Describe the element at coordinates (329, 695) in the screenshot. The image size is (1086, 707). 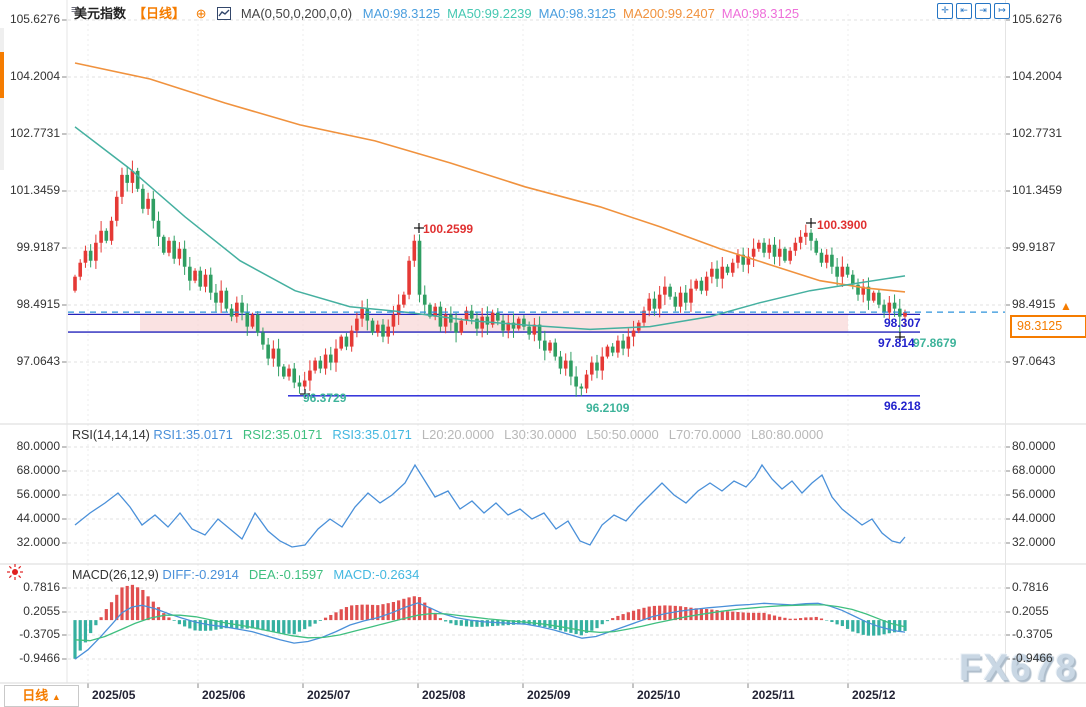
I see `time-axis-label: 2025/07` at that location.